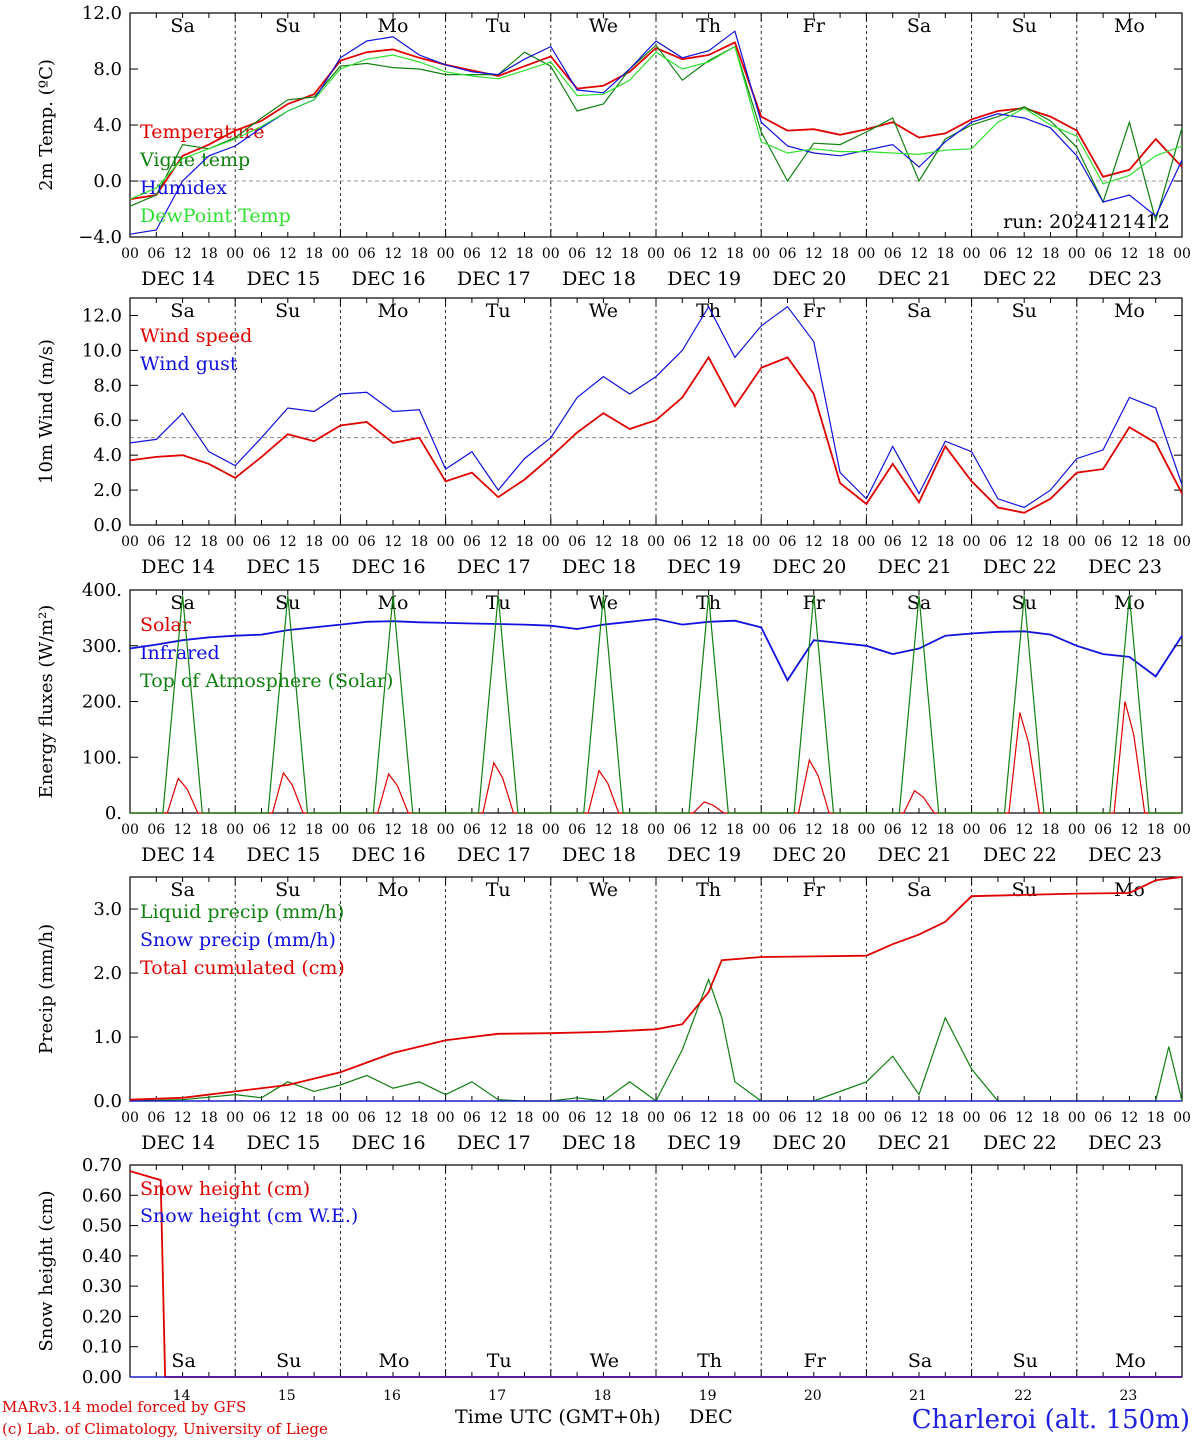  What do you see at coordinates (182, 1396) in the screenshot?
I see `date-label: 14` at bounding box center [182, 1396].